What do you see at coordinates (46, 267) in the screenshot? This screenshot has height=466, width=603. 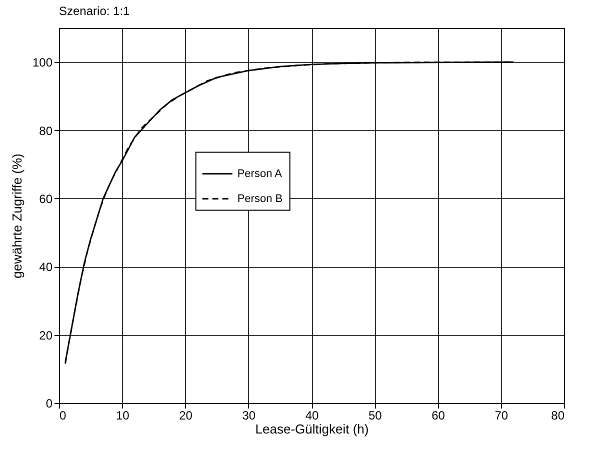 I see `y-tick-label: 40` at bounding box center [46, 267].